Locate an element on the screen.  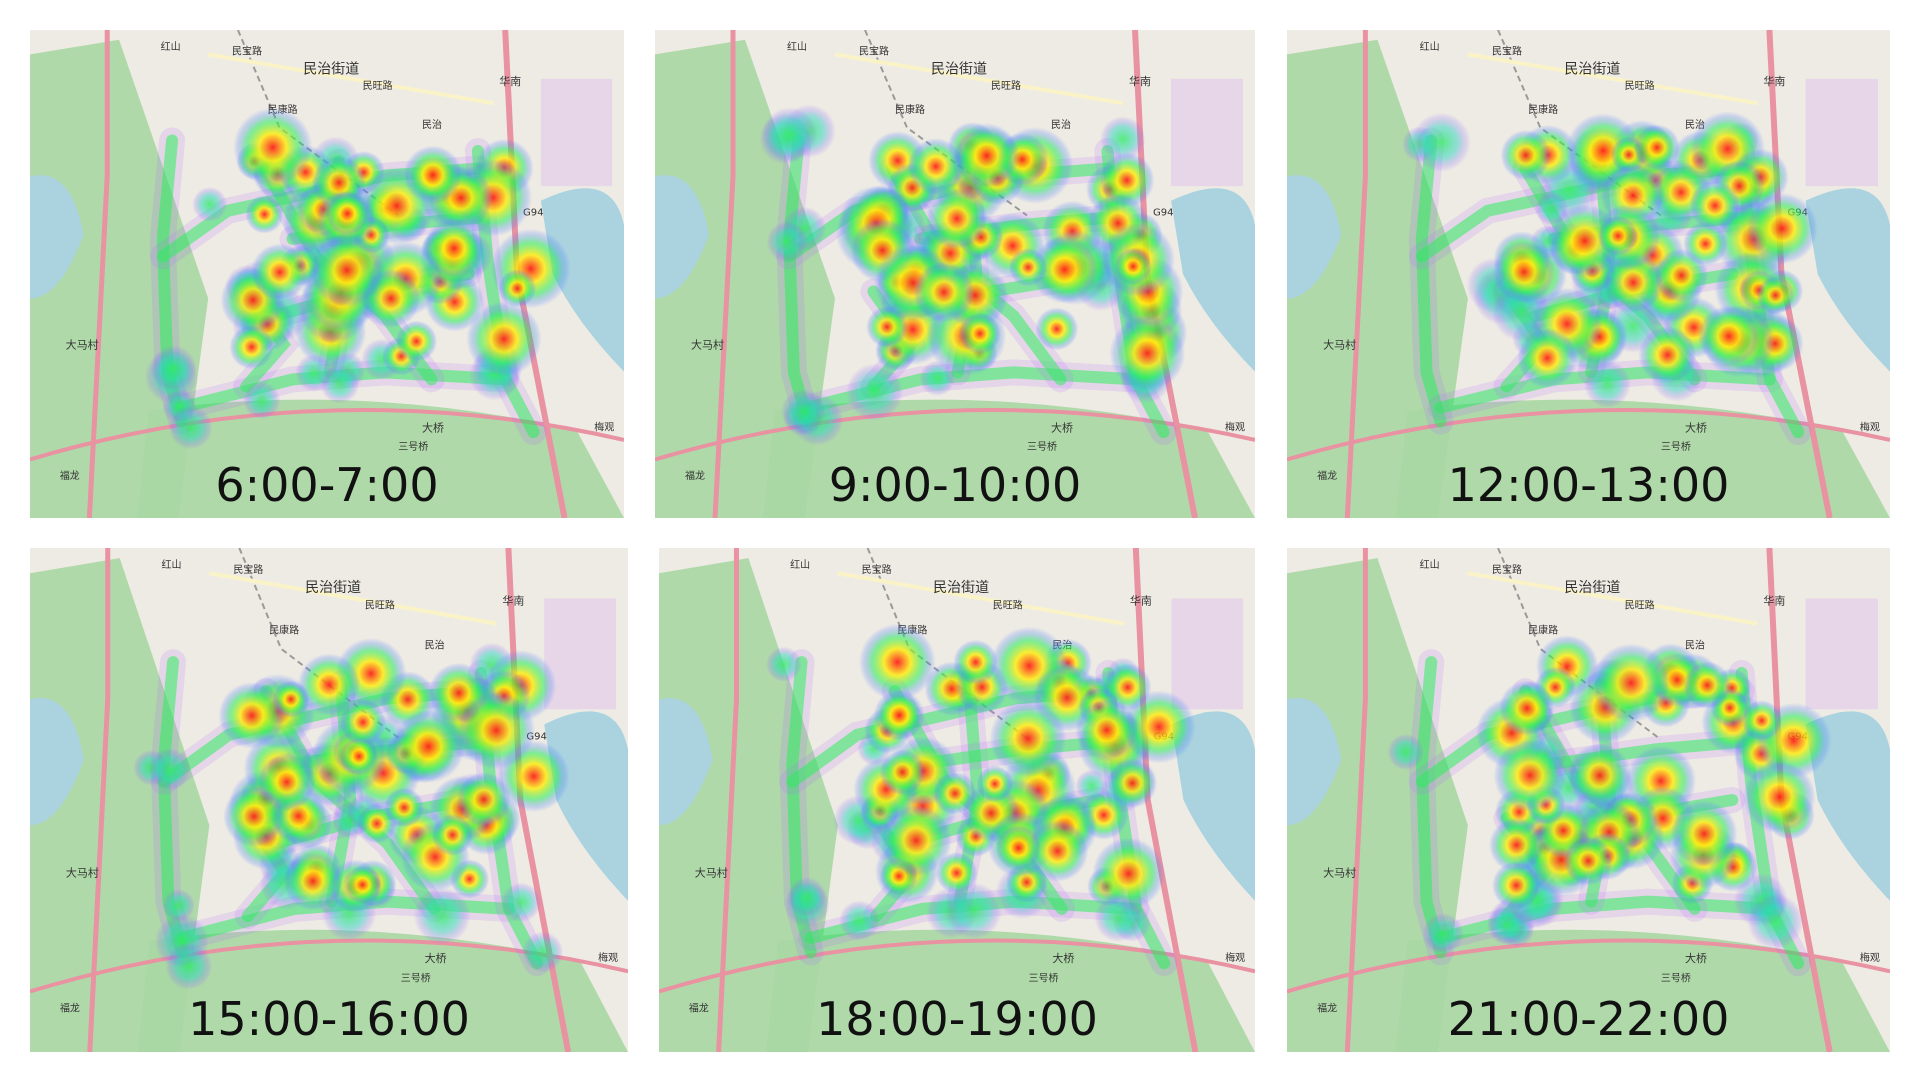
major-road-south is located at coordinates (957, 966).